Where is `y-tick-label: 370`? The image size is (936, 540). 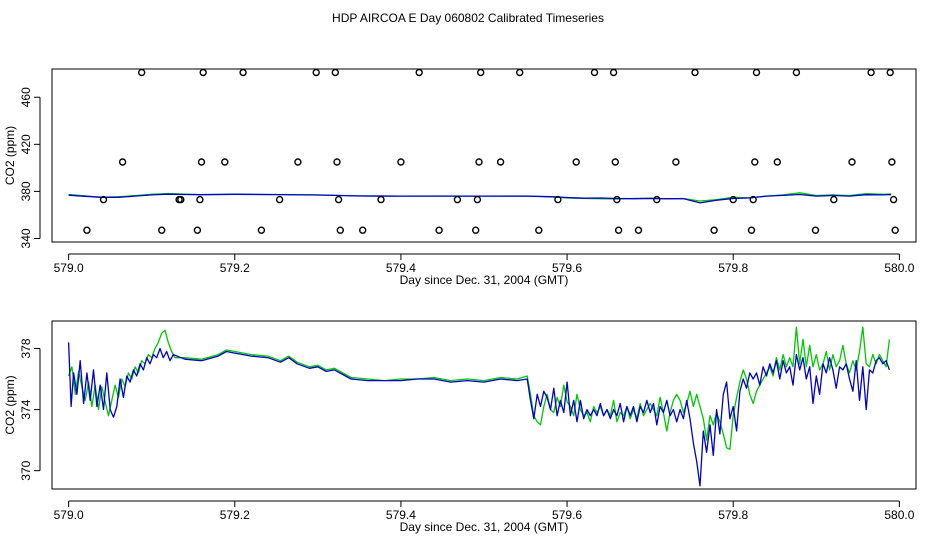
y-tick-label: 370 is located at coordinates (26, 470).